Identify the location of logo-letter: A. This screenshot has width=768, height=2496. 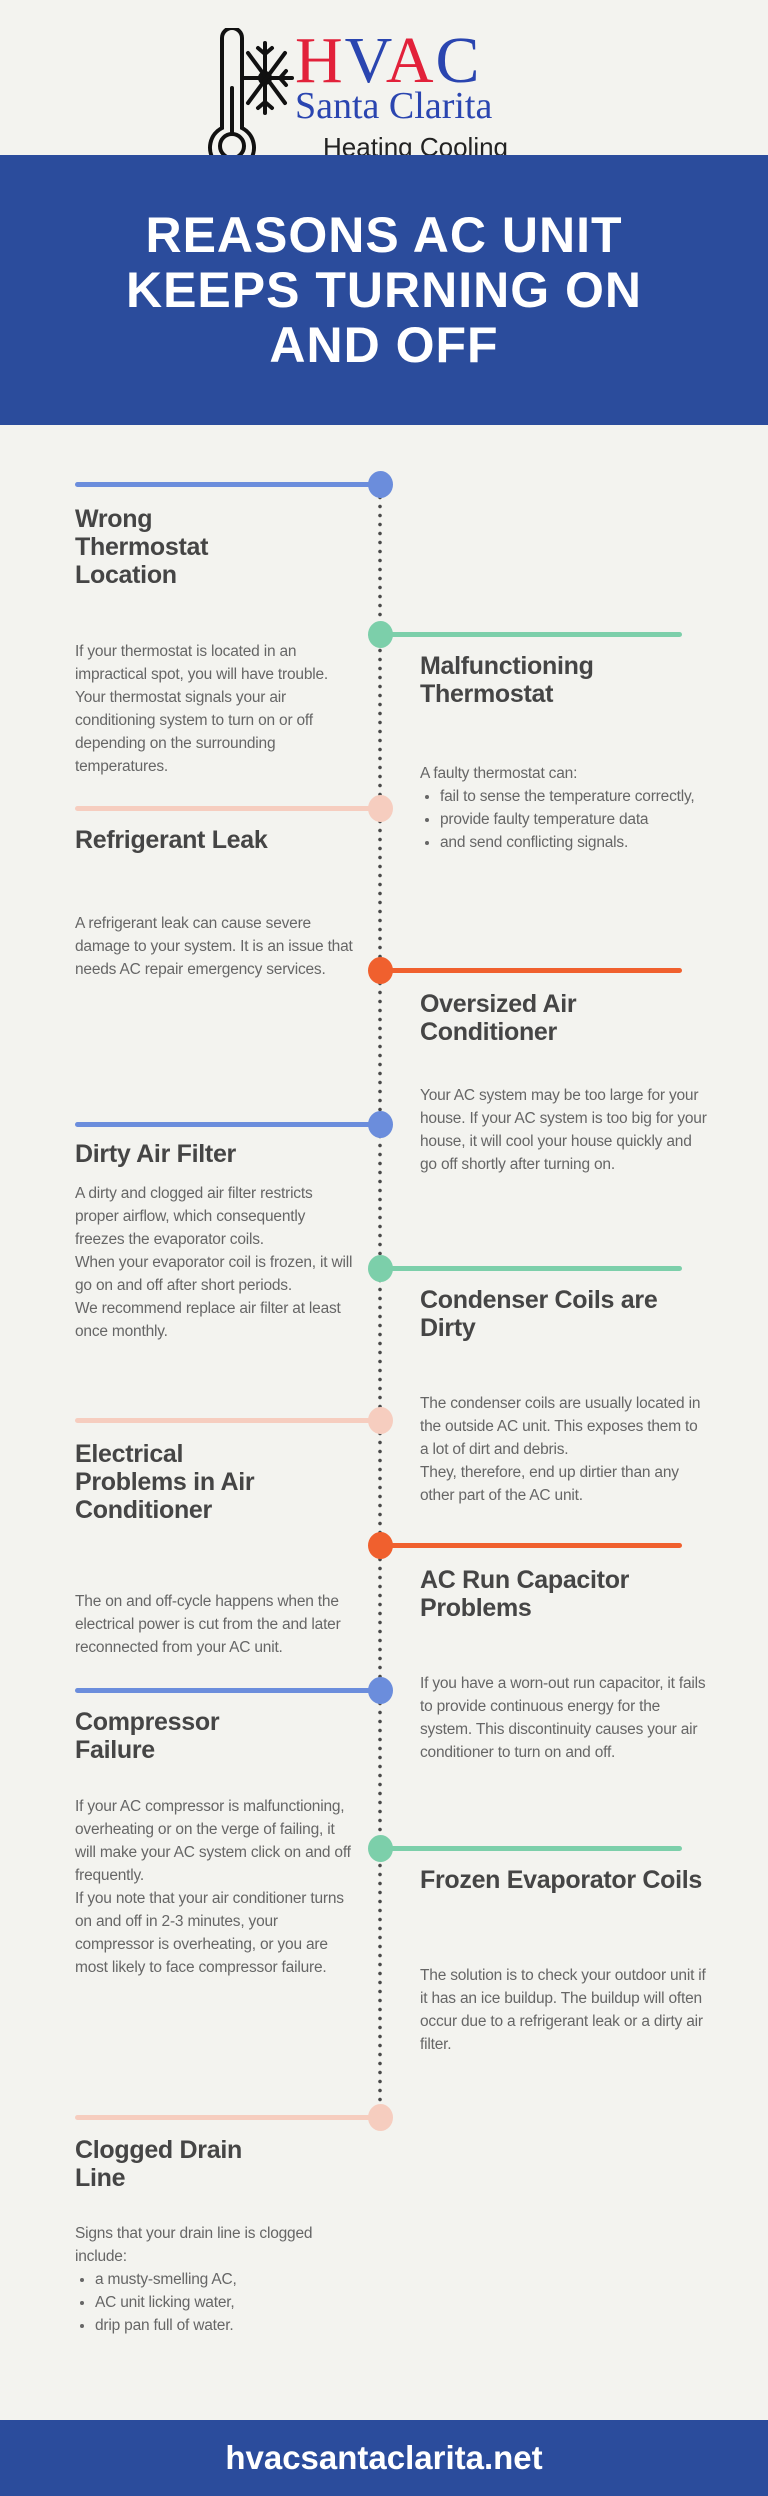
(410, 60).